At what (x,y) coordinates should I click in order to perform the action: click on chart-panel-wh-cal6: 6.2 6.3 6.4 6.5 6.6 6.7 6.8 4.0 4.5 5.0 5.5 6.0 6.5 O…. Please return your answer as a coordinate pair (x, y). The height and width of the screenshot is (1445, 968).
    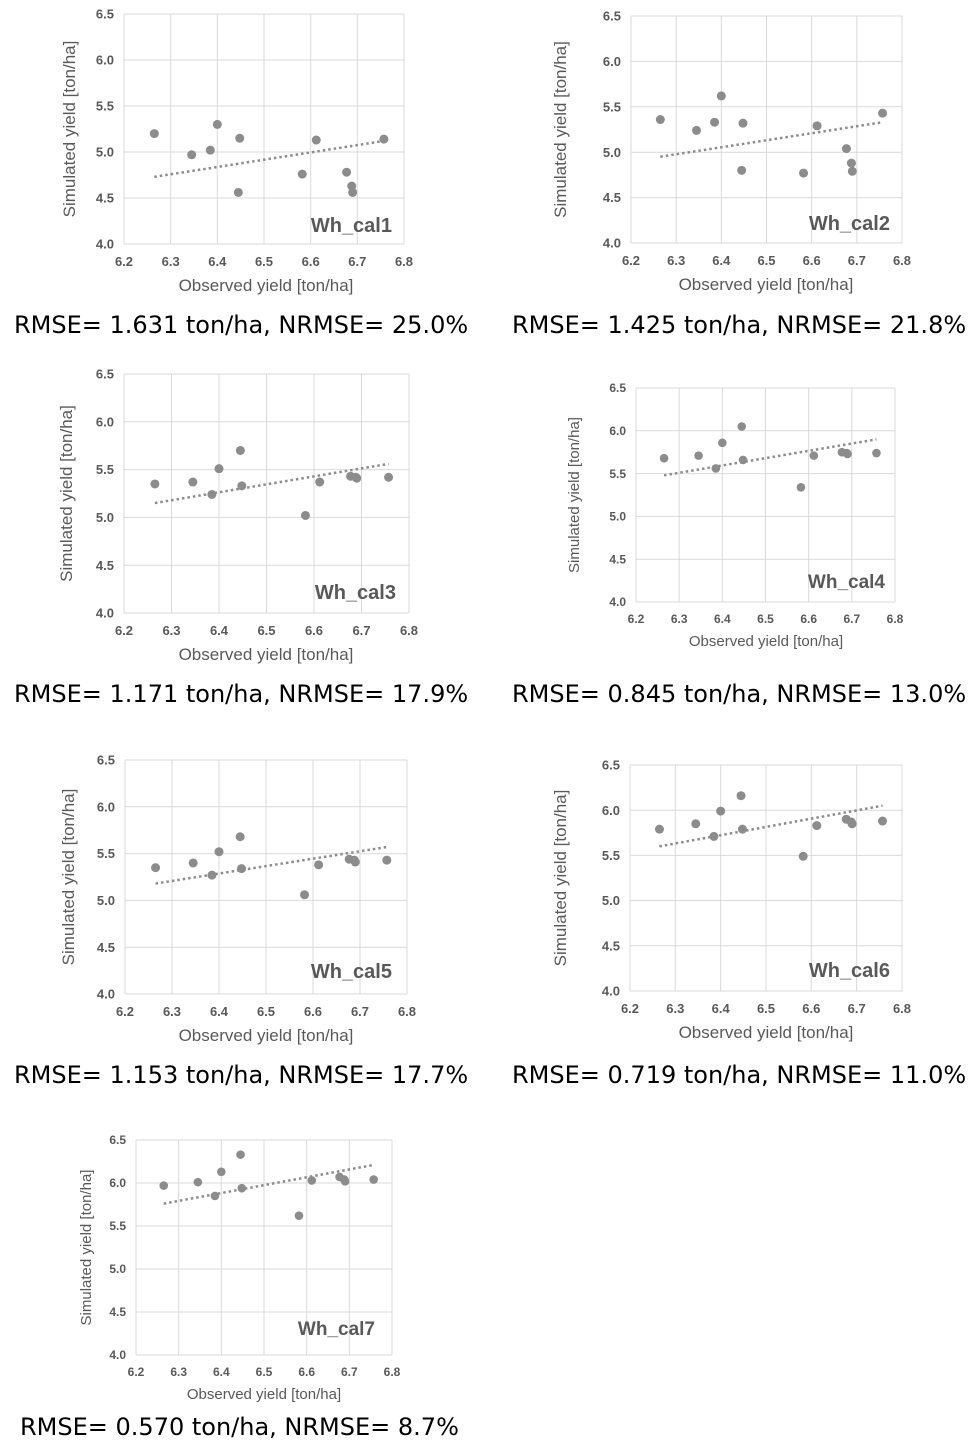
    Looking at the image, I should click on (726, 920).